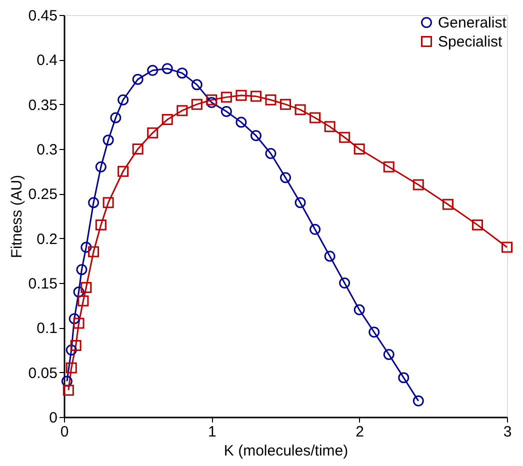  What do you see at coordinates (43, 373) in the screenshot?
I see `y-tick-label: 0.05` at bounding box center [43, 373].